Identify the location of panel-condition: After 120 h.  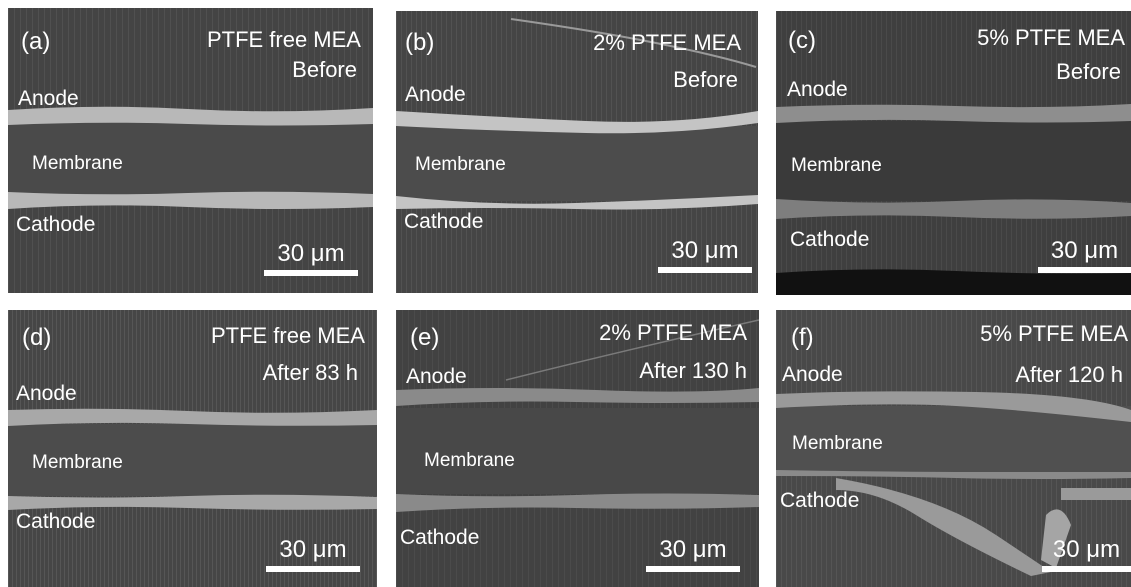
(1069, 374).